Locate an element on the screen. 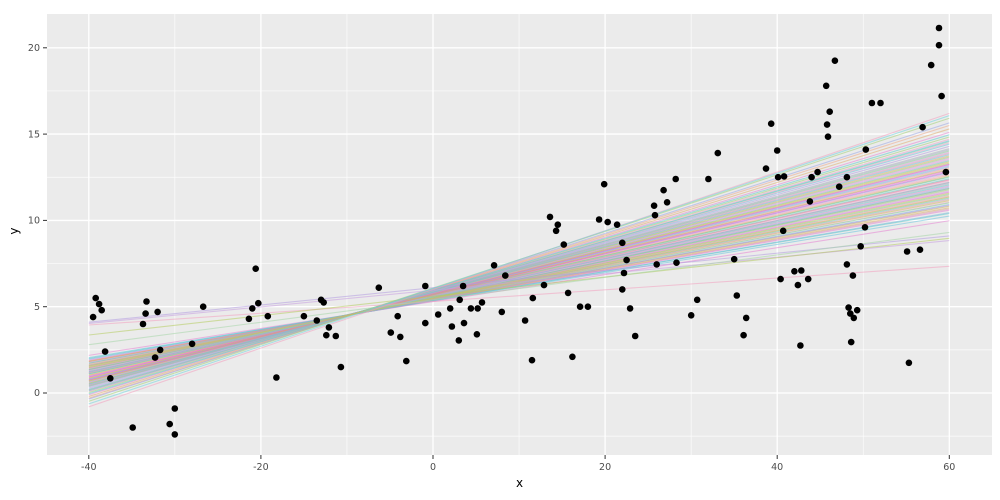 This screenshot has height=500, width=1000. x-axis-title: x is located at coordinates (519, 483).